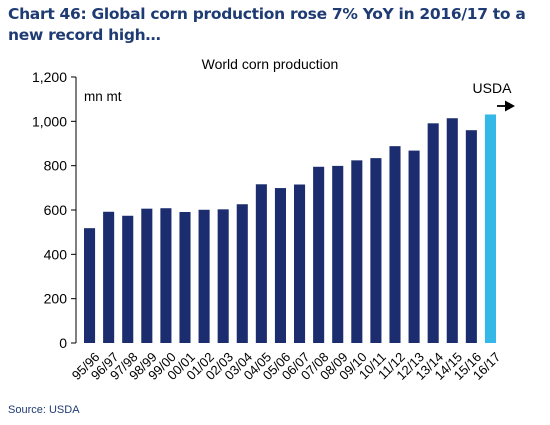  I want to click on y-tick-label: 600, so click(56, 210).